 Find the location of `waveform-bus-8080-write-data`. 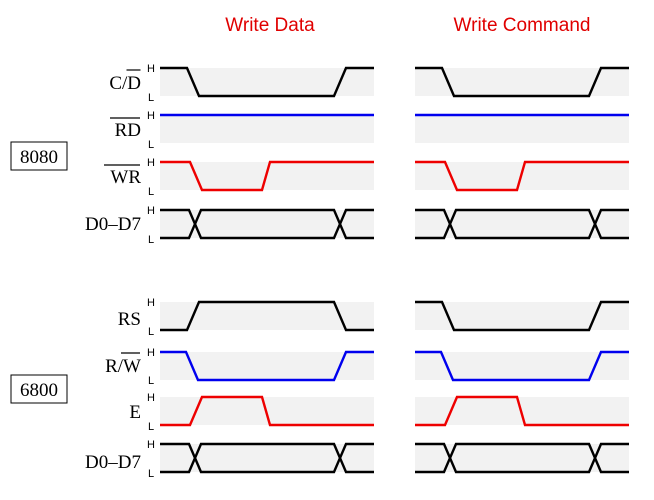

waveform-bus-8080-write-data is located at coordinates (267, 224).